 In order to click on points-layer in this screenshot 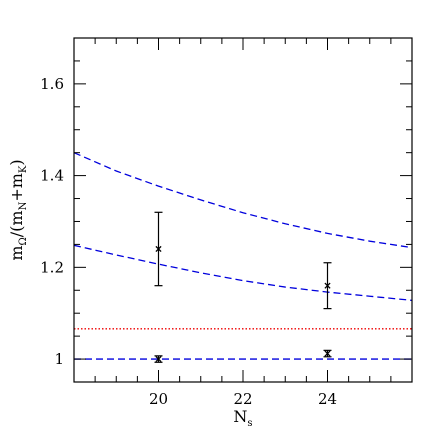, I will do `click(243, 287)`.